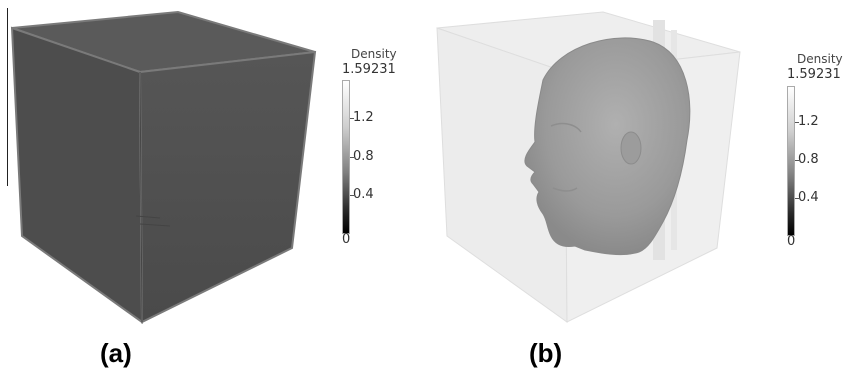 The width and height of the screenshot is (850, 379). Describe the element at coordinates (546, 353) in the screenshot. I see `panel-label: (b)` at that location.